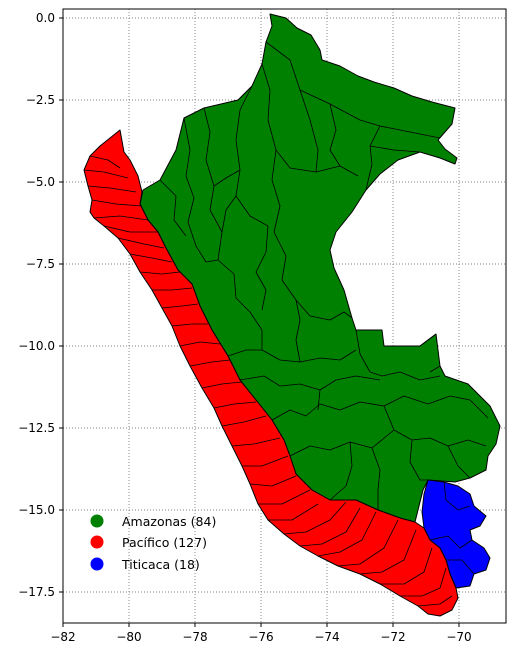  I want to click on x-tick-label: −70, so click(458, 637).